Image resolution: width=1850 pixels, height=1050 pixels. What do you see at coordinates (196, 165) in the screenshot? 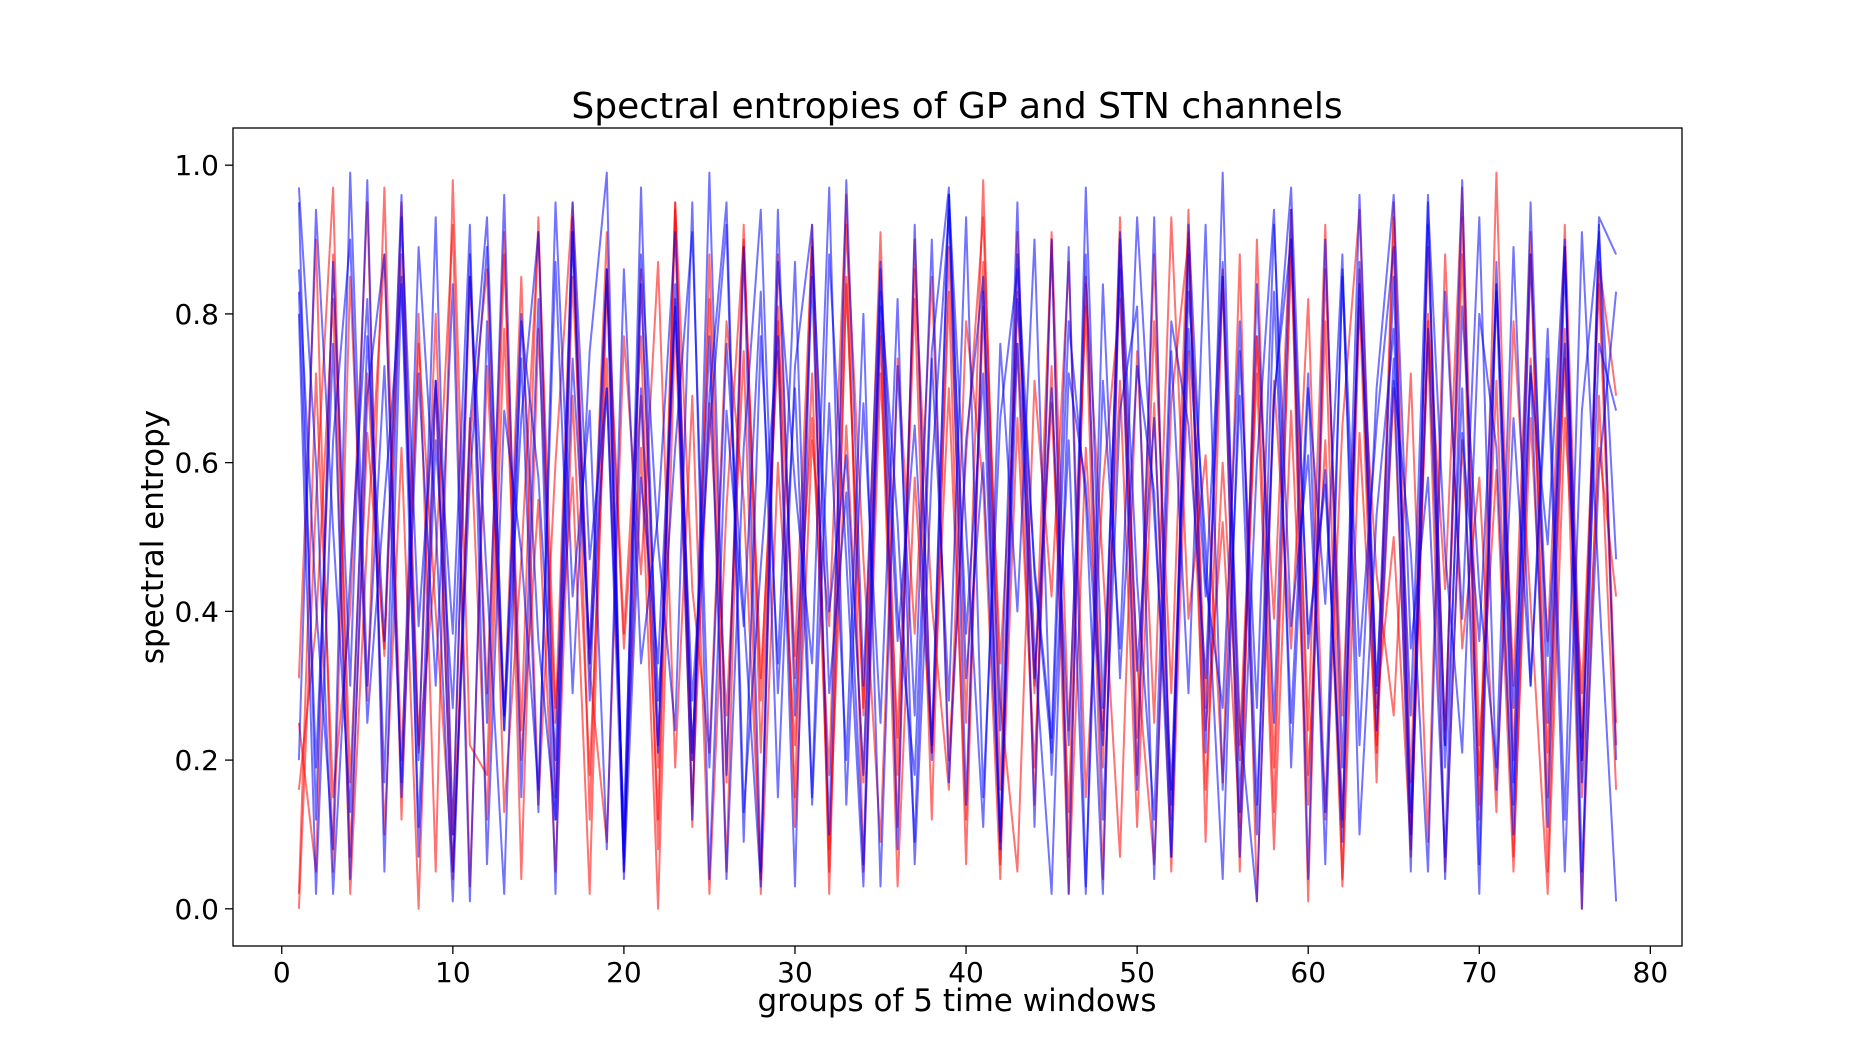
I see `y-tick-label: 1.0` at bounding box center [196, 165].